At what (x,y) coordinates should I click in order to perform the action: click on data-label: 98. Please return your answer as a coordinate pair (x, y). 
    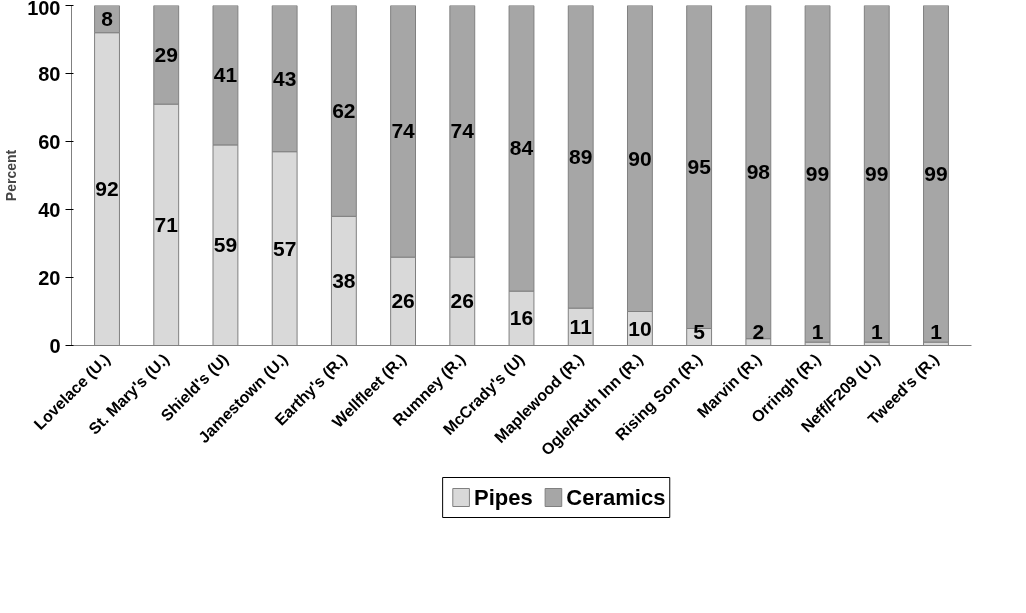
    Looking at the image, I should click on (758, 172).